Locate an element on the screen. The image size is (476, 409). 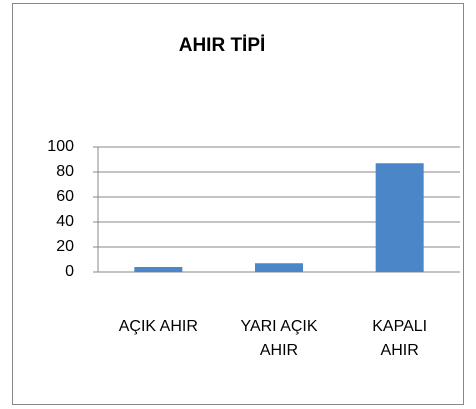
x-tick-label: YARI AÇIK AHIR is located at coordinates (279, 338).